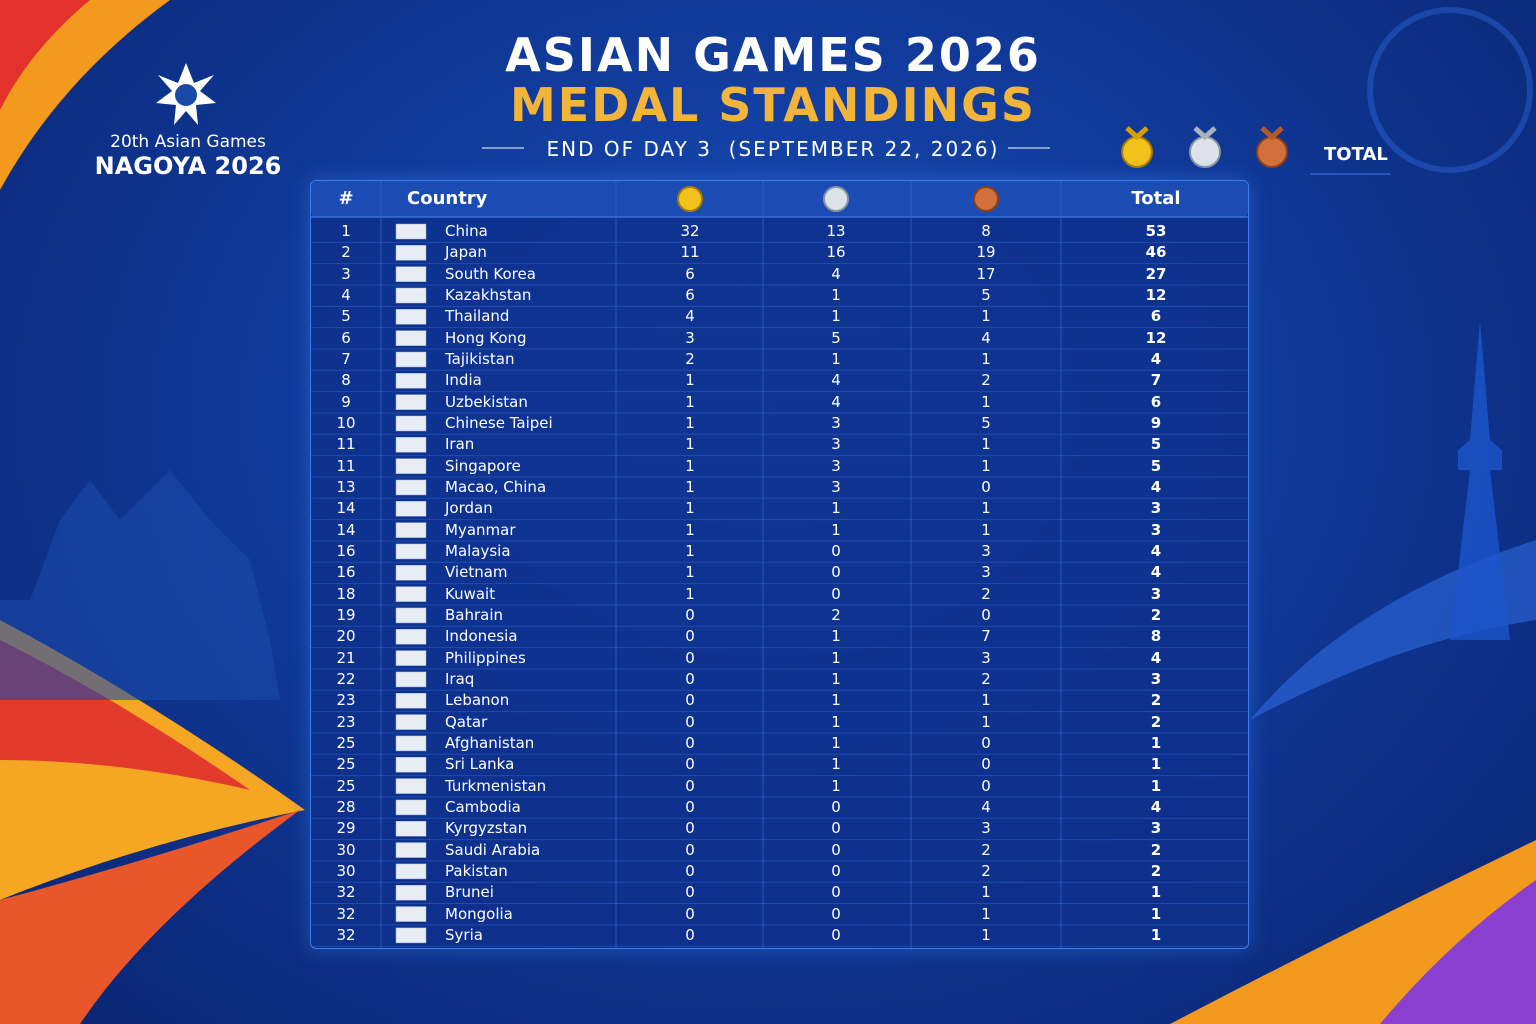  Describe the element at coordinates (480, 764) in the screenshot. I see `country-name: Sri Lanka` at that location.